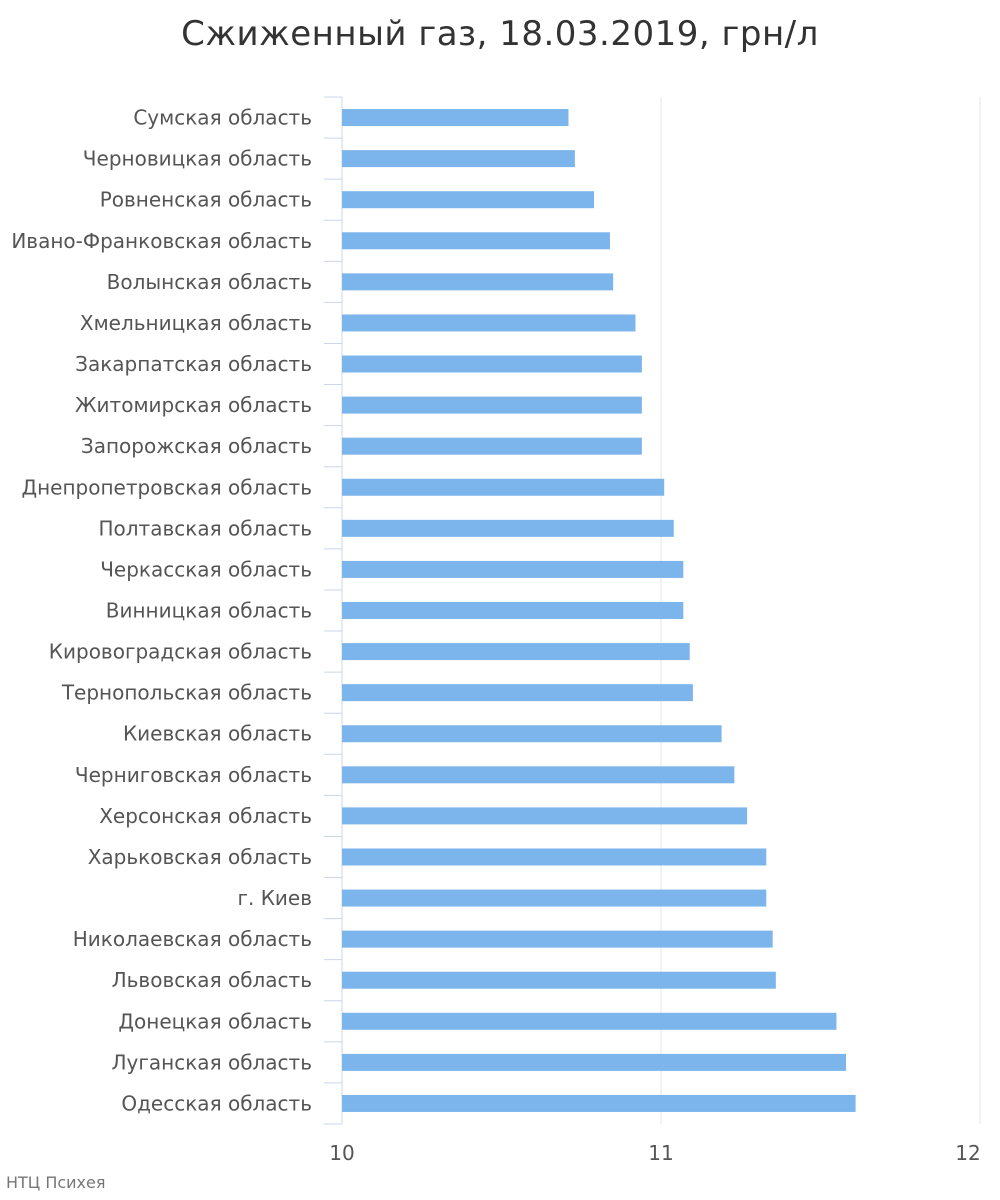 The image size is (1000, 1200). Describe the element at coordinates (186, 693) in the screenshot. I see `category-label: Тернопольская область` at that location.